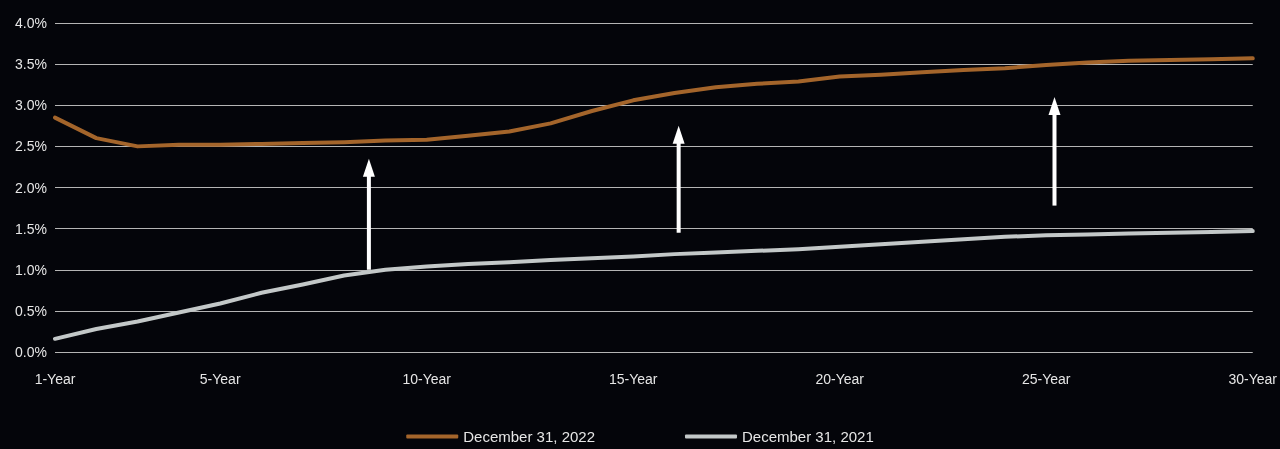 The image size is (1280, 449). What do you see at coordinates (633, 379) in the screenshot?
I see `x-tick-label: 15-Year` at bounding box center [633, 379].